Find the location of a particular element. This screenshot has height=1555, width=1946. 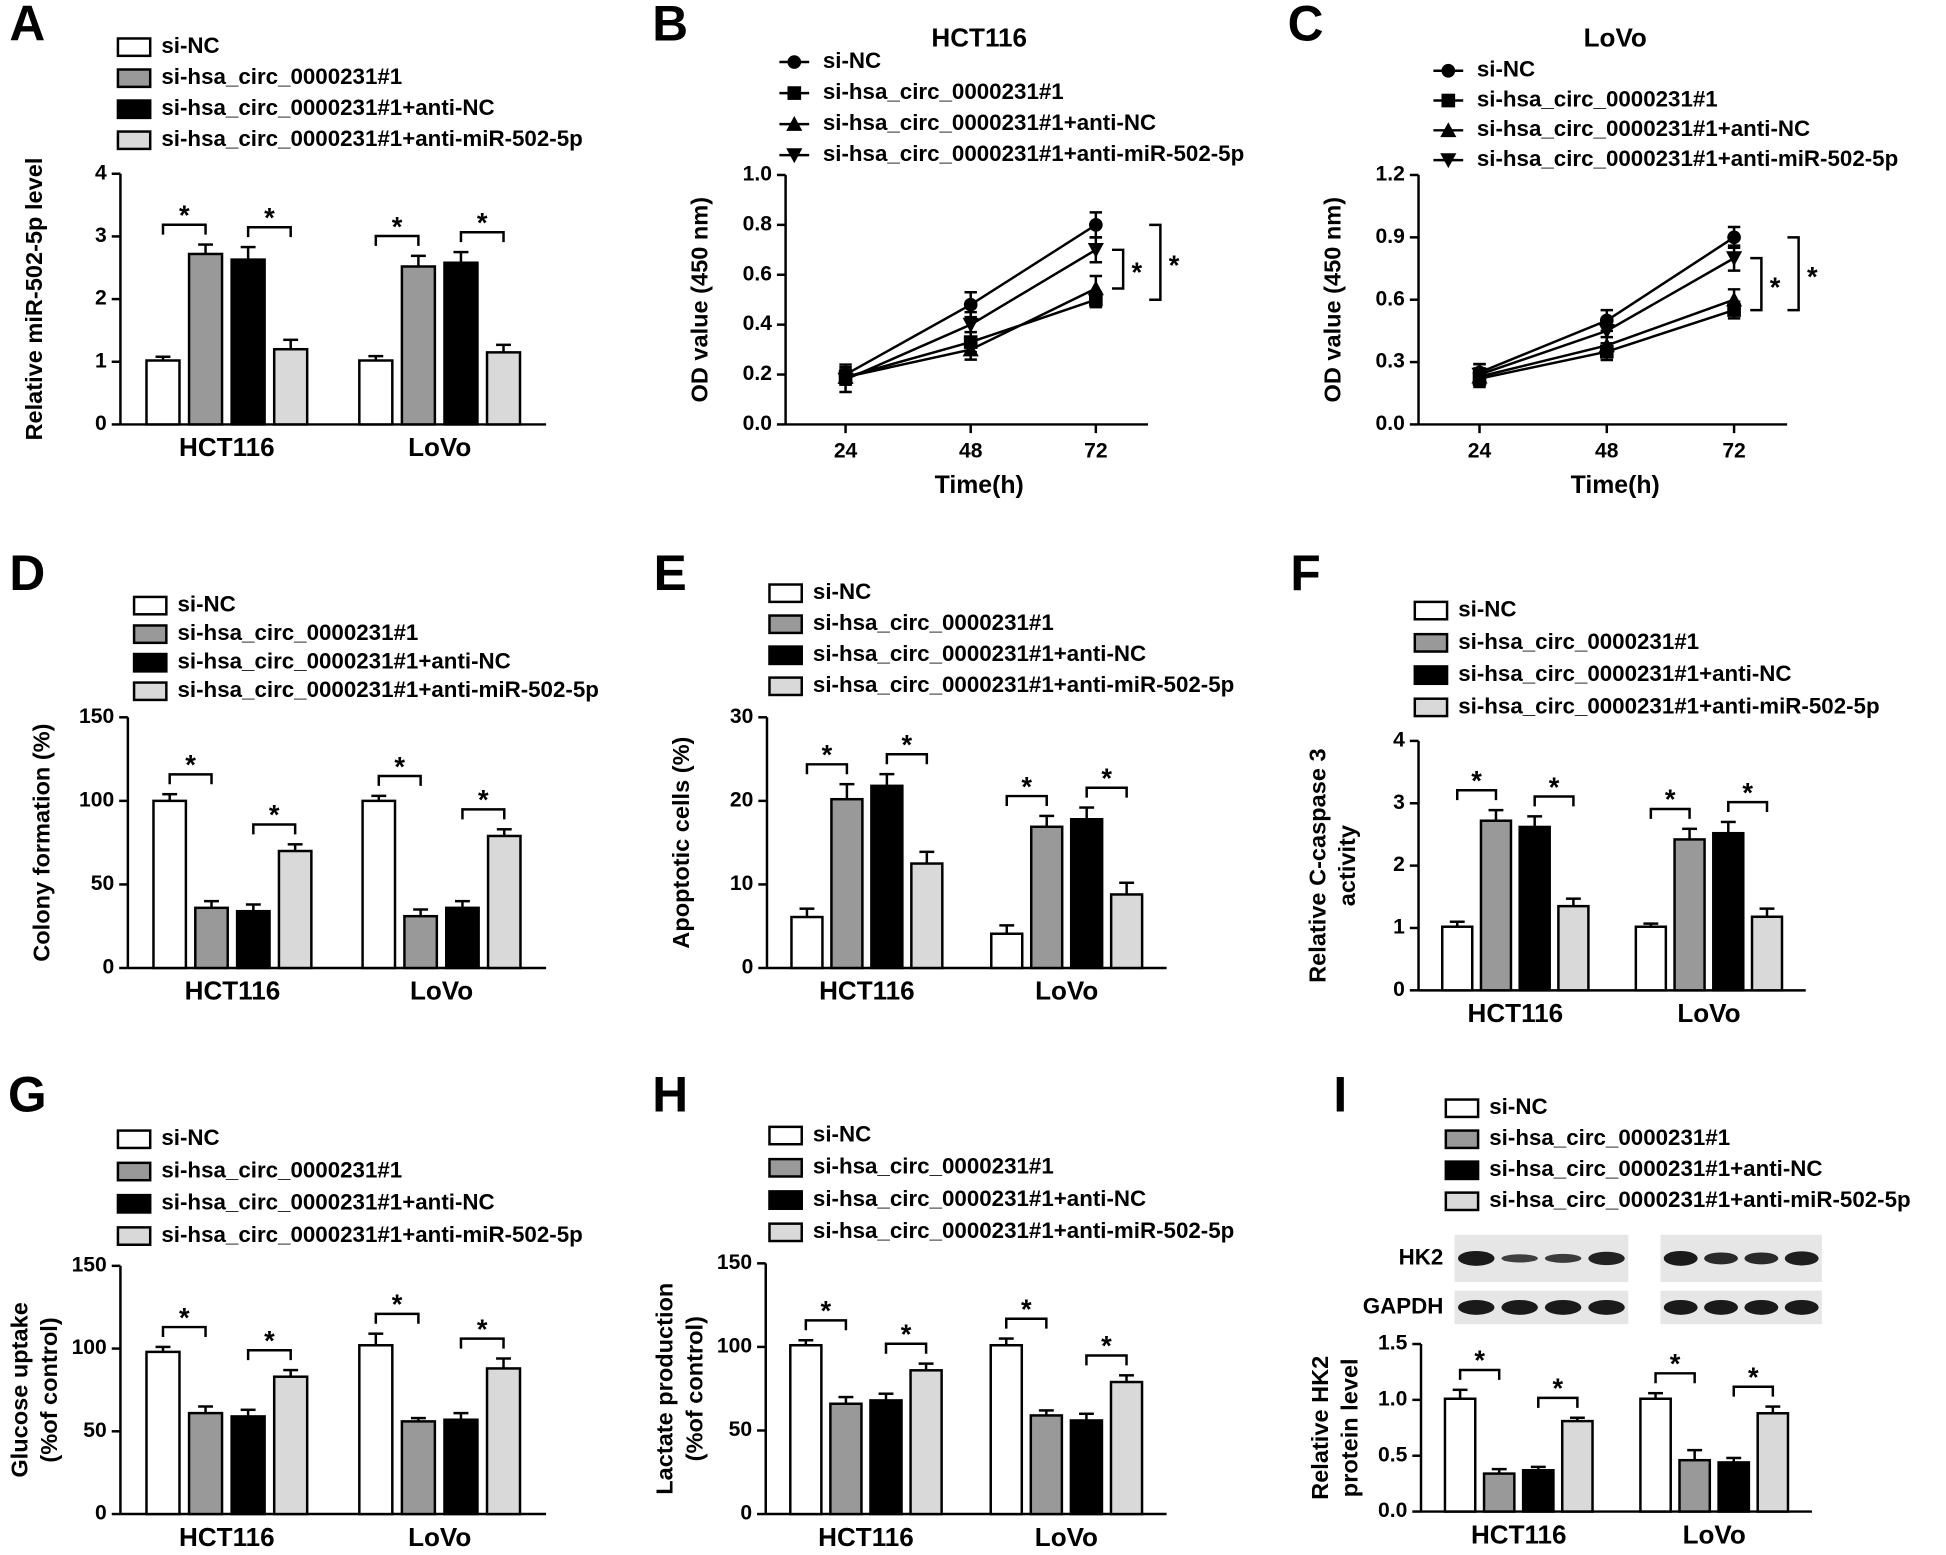

panel-label: E is located at coordinates (670, 573).